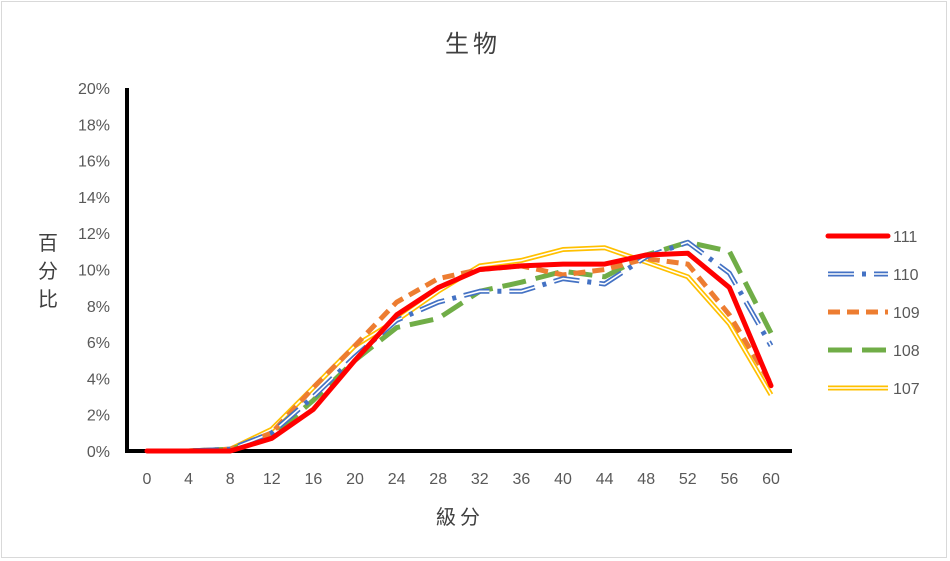  What do you see at coordinates (906, 313) in the screenshot?
I see `legend-label-109: 109` at bounding box center [906, 313].